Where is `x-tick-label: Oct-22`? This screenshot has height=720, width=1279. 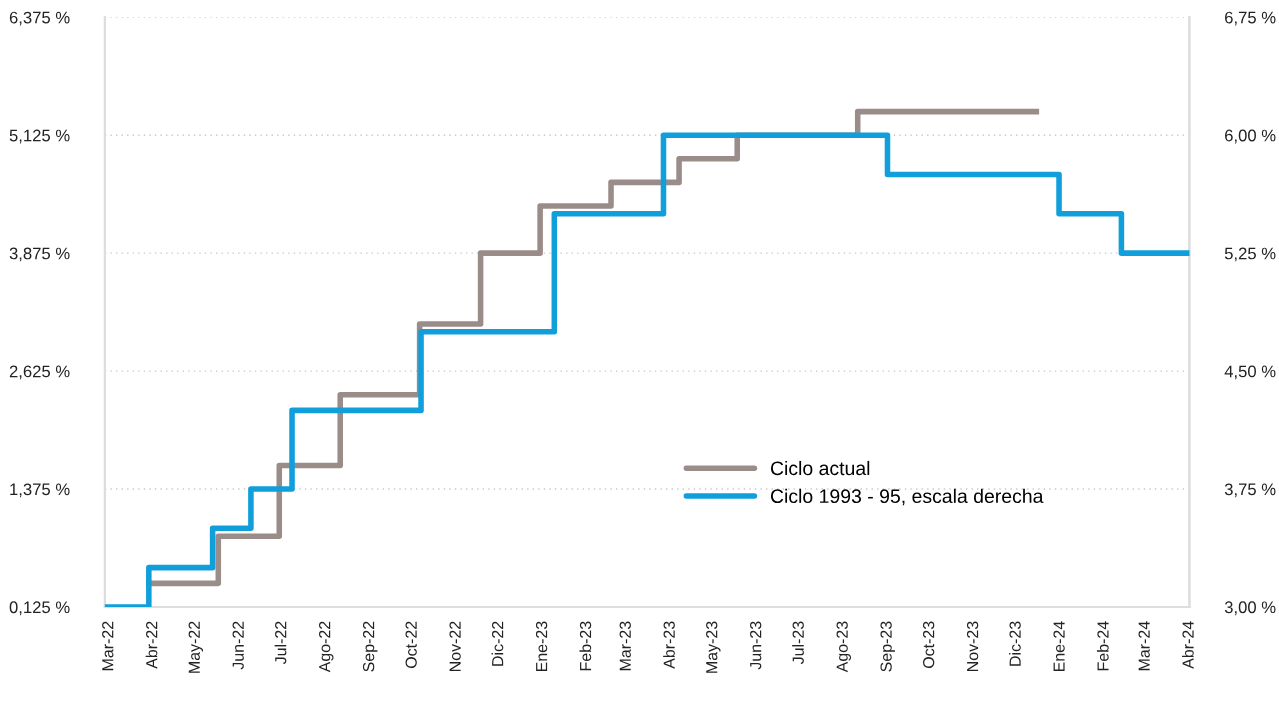
x-tick-label: Oct-22 is located at coordinates (411, 645).